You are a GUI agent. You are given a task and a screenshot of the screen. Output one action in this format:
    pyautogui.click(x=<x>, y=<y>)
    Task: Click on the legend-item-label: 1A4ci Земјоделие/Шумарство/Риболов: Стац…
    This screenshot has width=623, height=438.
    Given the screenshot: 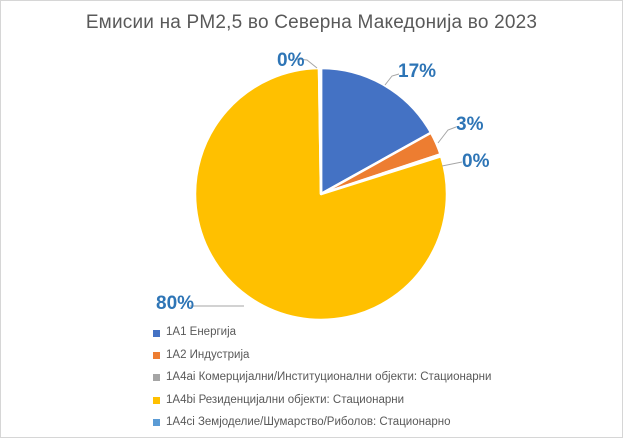 What is the action you would take?
    pyautogui.click(x=308, y=422)
    